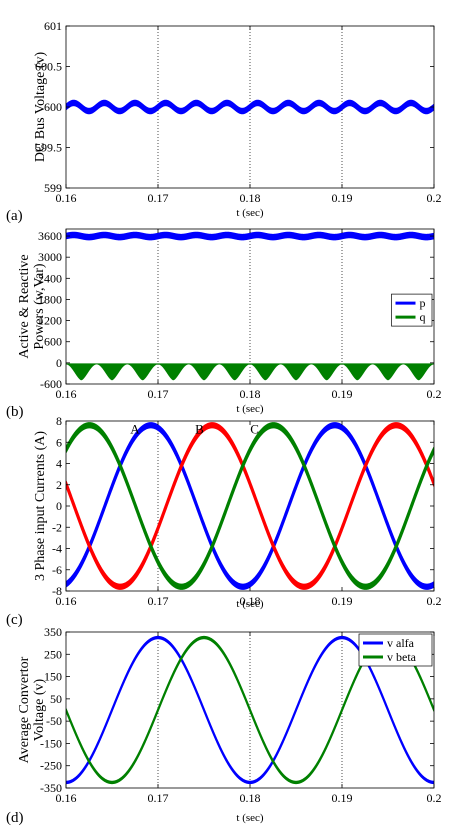 The image size is (474, 837). What do you see at coordinates (402, 657) in the screenshot?
I see `legend-label: v beta` at bounding box center [402, 657].